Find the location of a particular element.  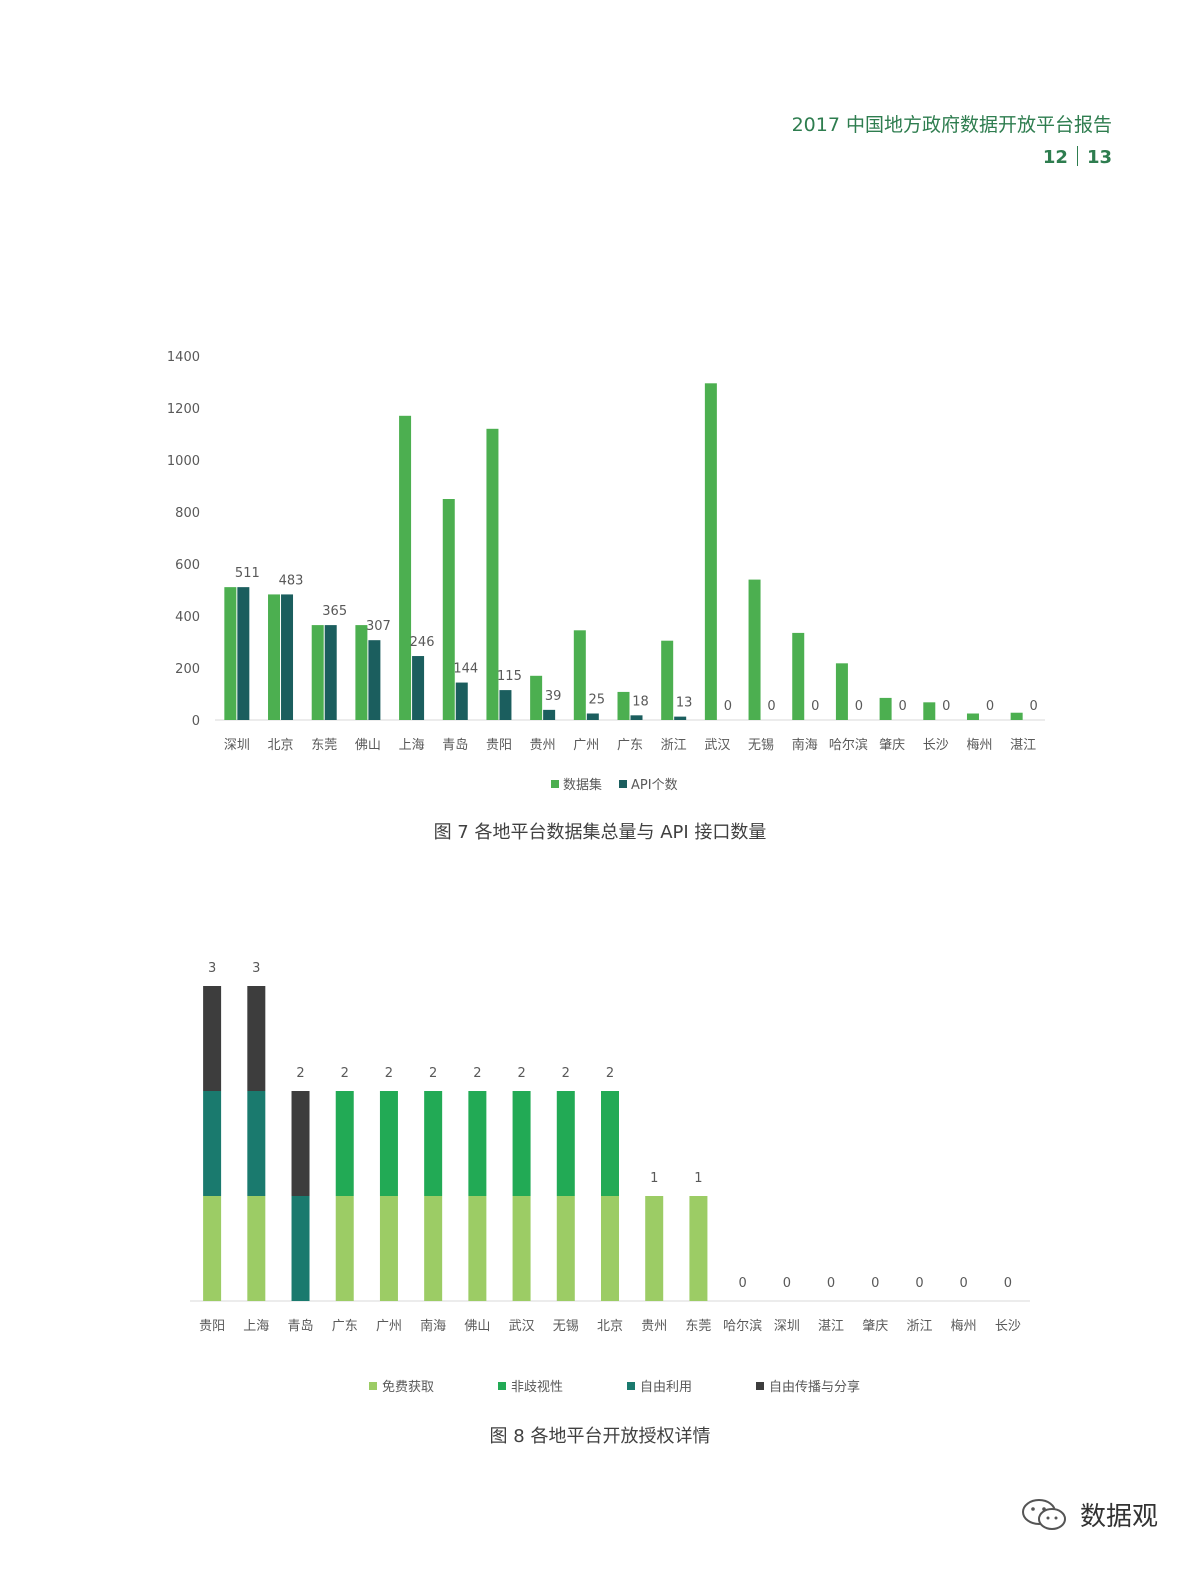

total-label-12: 0 is located at coordinates (742, 1283).